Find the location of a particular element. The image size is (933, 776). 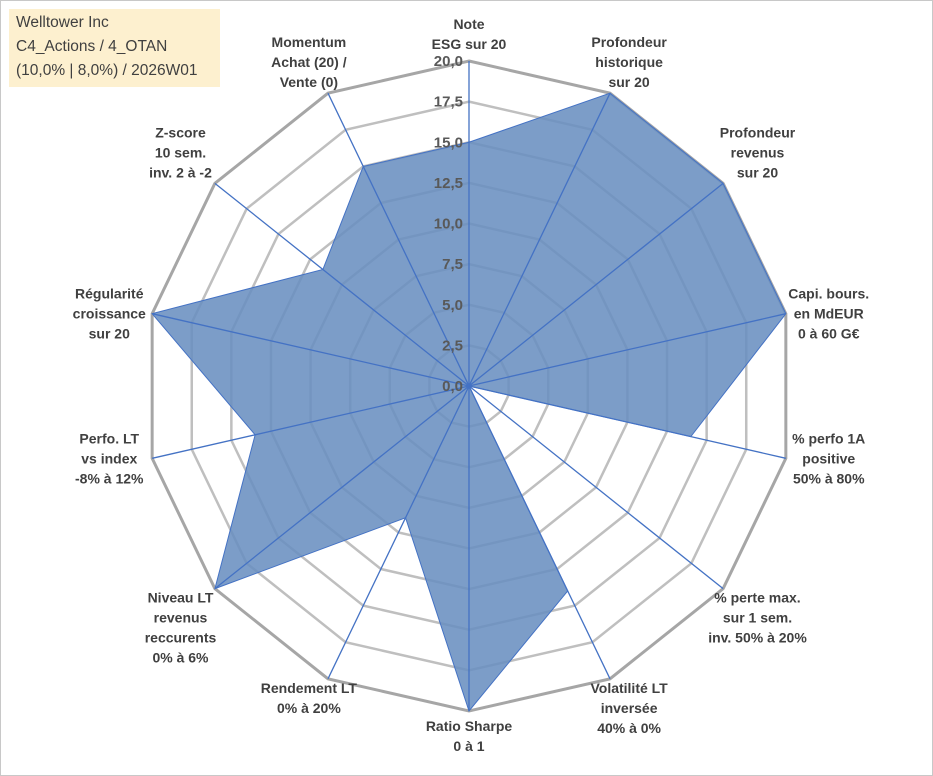

axis-label: inv. 50% à 20% is located at coordinates (757, 638).